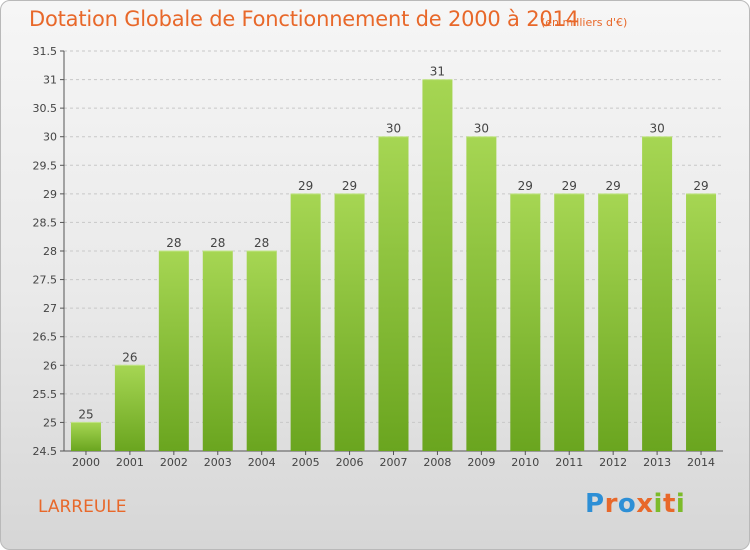 This screenshot has width=750, height=550. Describe the element at coordinates (45, 222) in the screenshot. I see `y-tick-label: 28.5` at that location.